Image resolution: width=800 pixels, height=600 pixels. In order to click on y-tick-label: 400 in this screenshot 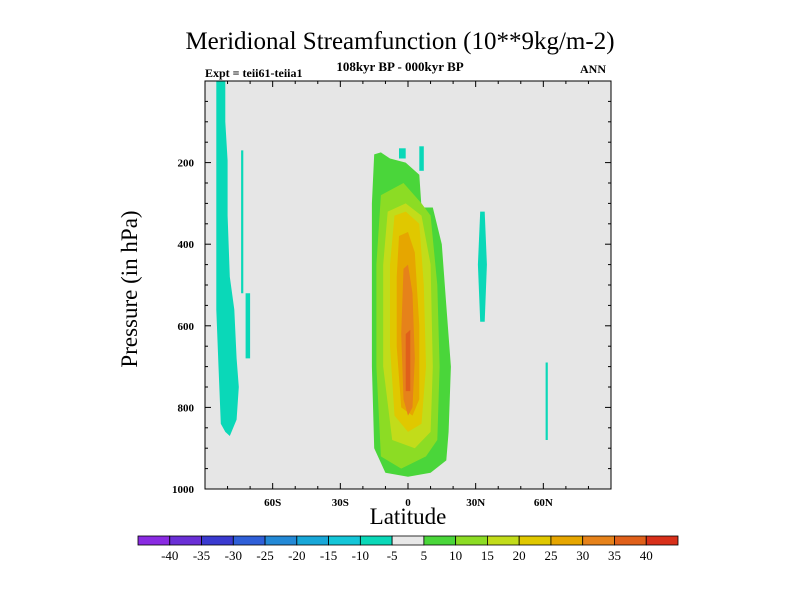, I will do `click(186, 245)`.